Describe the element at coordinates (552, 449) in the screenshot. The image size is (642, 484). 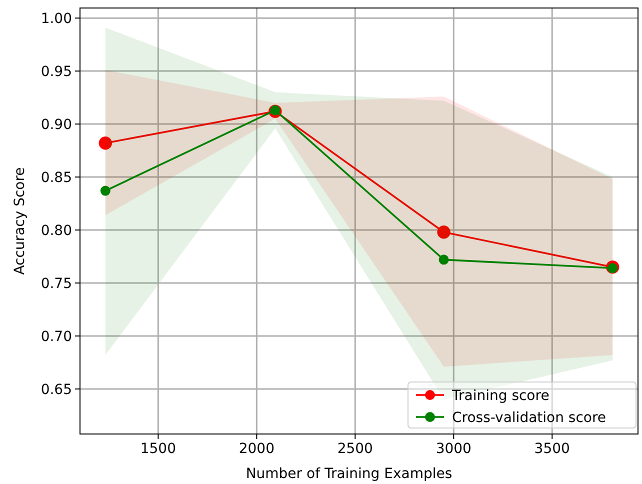
I see `x-tick-label: 3500` at that location.